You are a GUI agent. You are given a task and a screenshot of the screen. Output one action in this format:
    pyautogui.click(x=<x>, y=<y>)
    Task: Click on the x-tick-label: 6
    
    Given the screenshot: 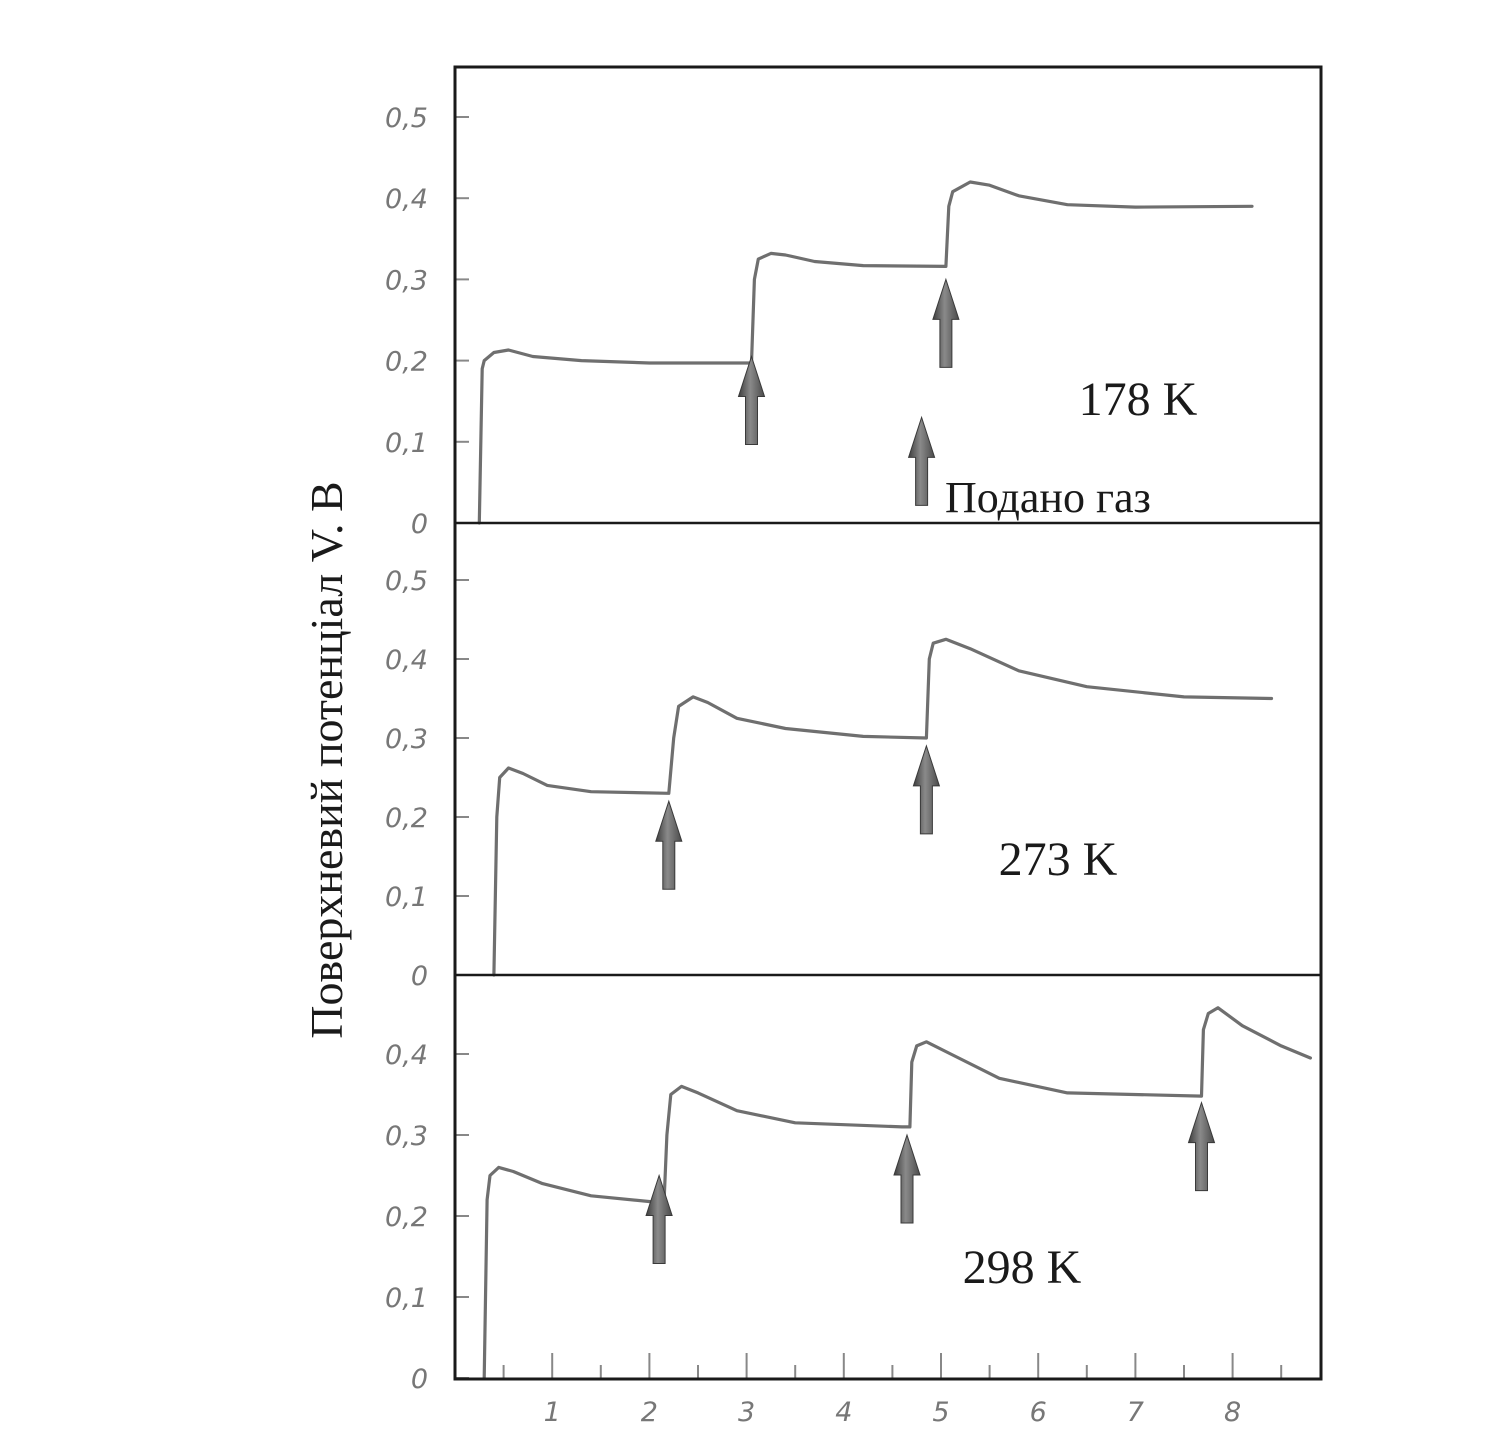 What is the action you would take?
    pyautogui.click(x=1038, y=1412)
    